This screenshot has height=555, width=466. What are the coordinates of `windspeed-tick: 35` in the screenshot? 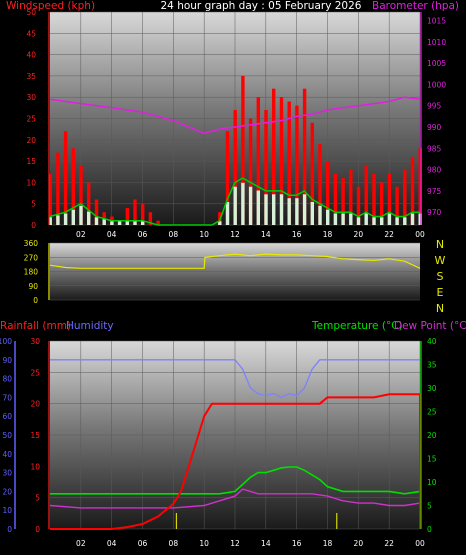 It's located at (31, 76).